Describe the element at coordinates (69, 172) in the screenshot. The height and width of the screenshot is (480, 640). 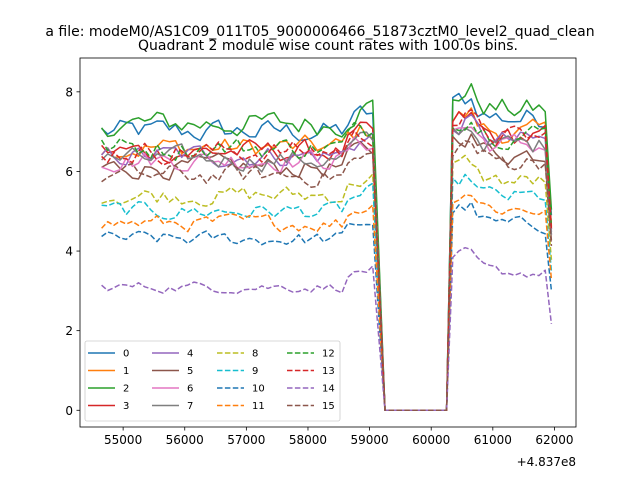
I see `y-tick-label: 6` at that location.